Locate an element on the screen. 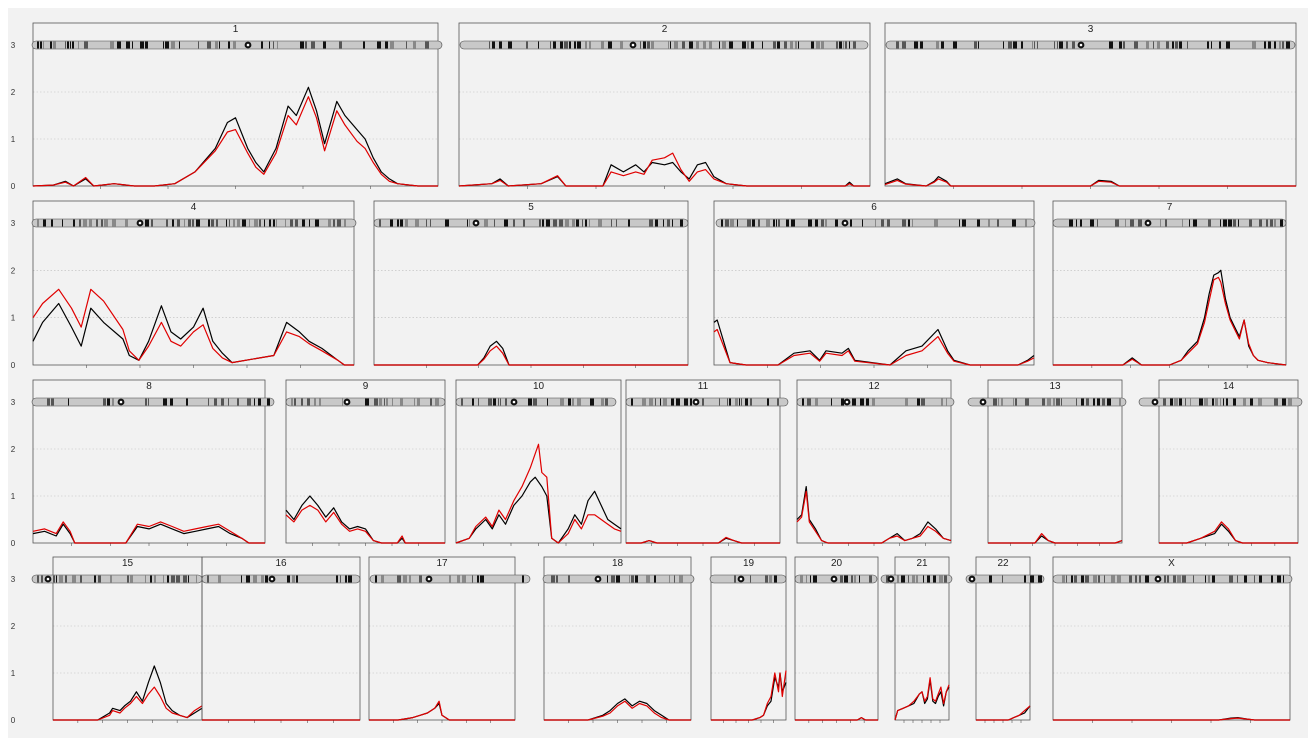  chromosome-label: 14 is located at coordinates (1229, 386).